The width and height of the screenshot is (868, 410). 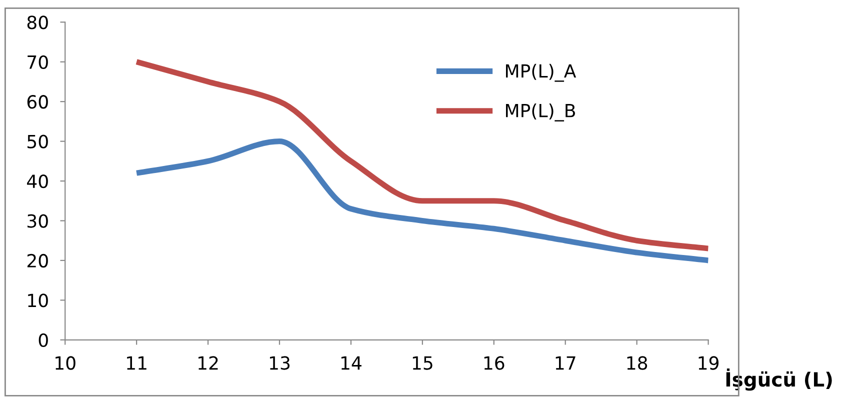 I want to click on y-tick-label: 20, so click(x=37, y=261).